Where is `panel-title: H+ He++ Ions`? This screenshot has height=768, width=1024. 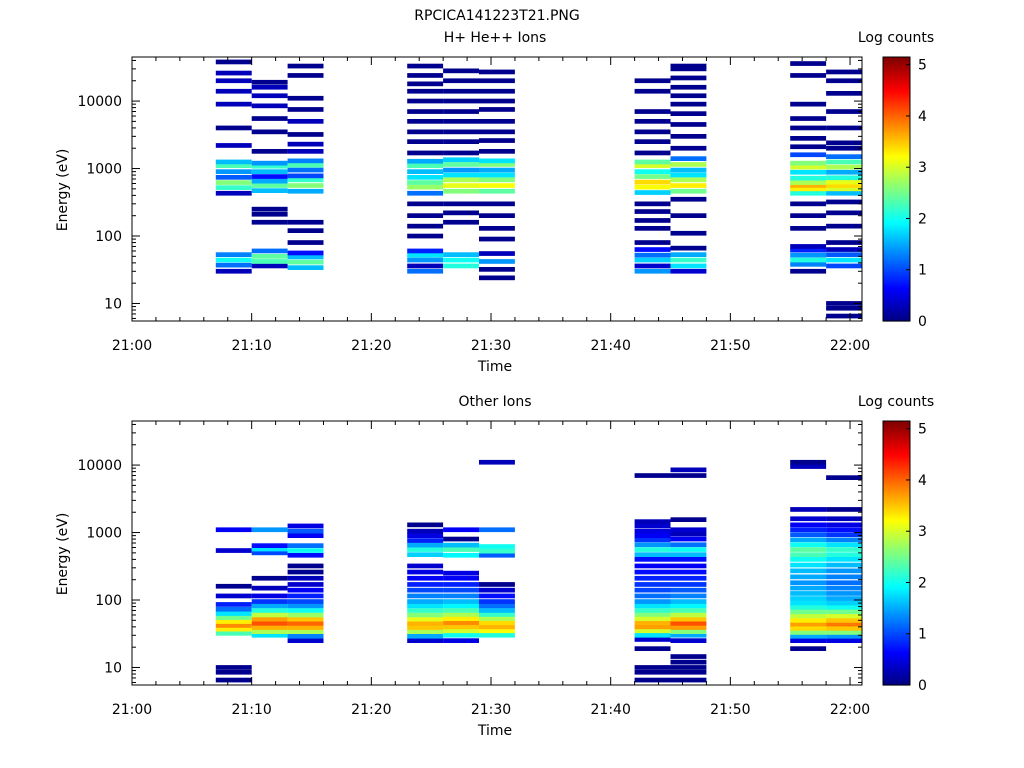
panel-title: H+ He++ Ions is located at coordinates (495, 38).